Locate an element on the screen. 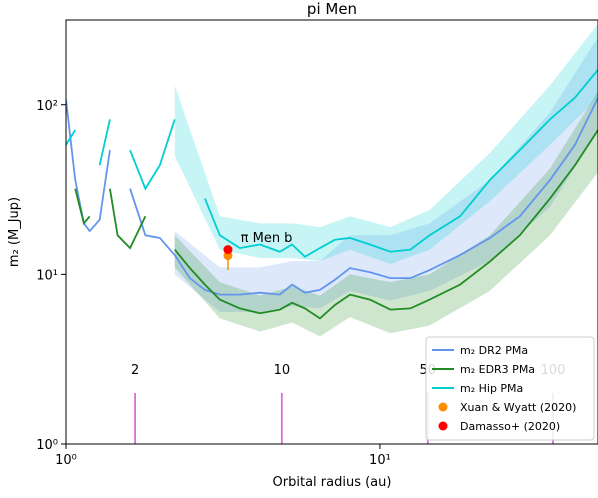  marker-label: 10 is located at coordinates (282, 370).